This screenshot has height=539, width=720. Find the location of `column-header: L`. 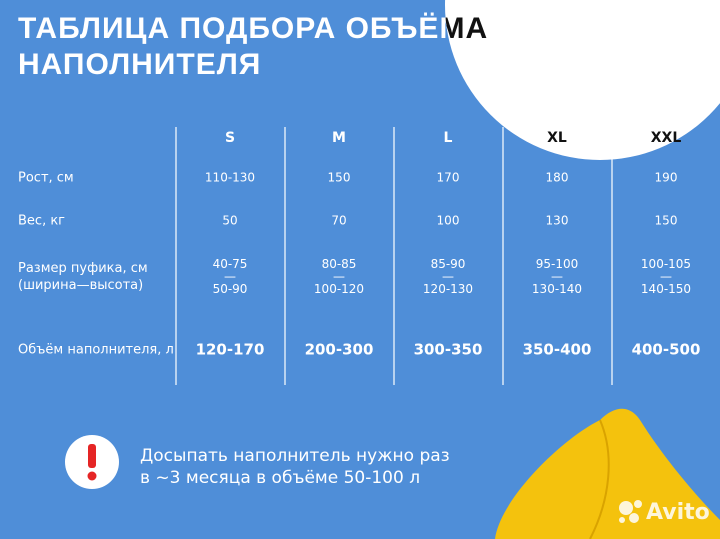

column-header: L is located at coordinates (448, 138).